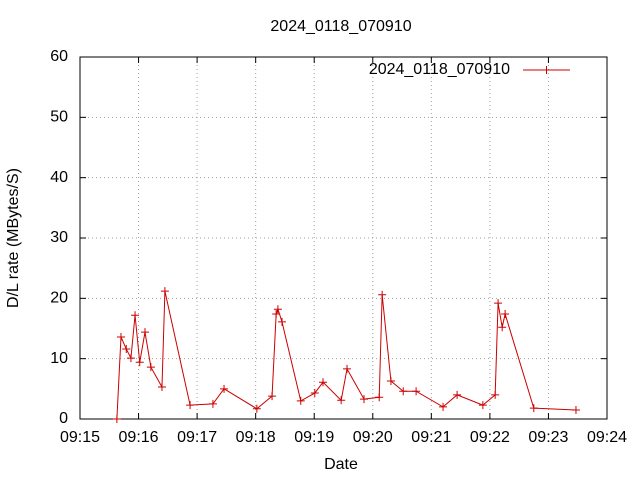 The image size is (640, 480). I want to click on legend-marker, so click(546, 70).